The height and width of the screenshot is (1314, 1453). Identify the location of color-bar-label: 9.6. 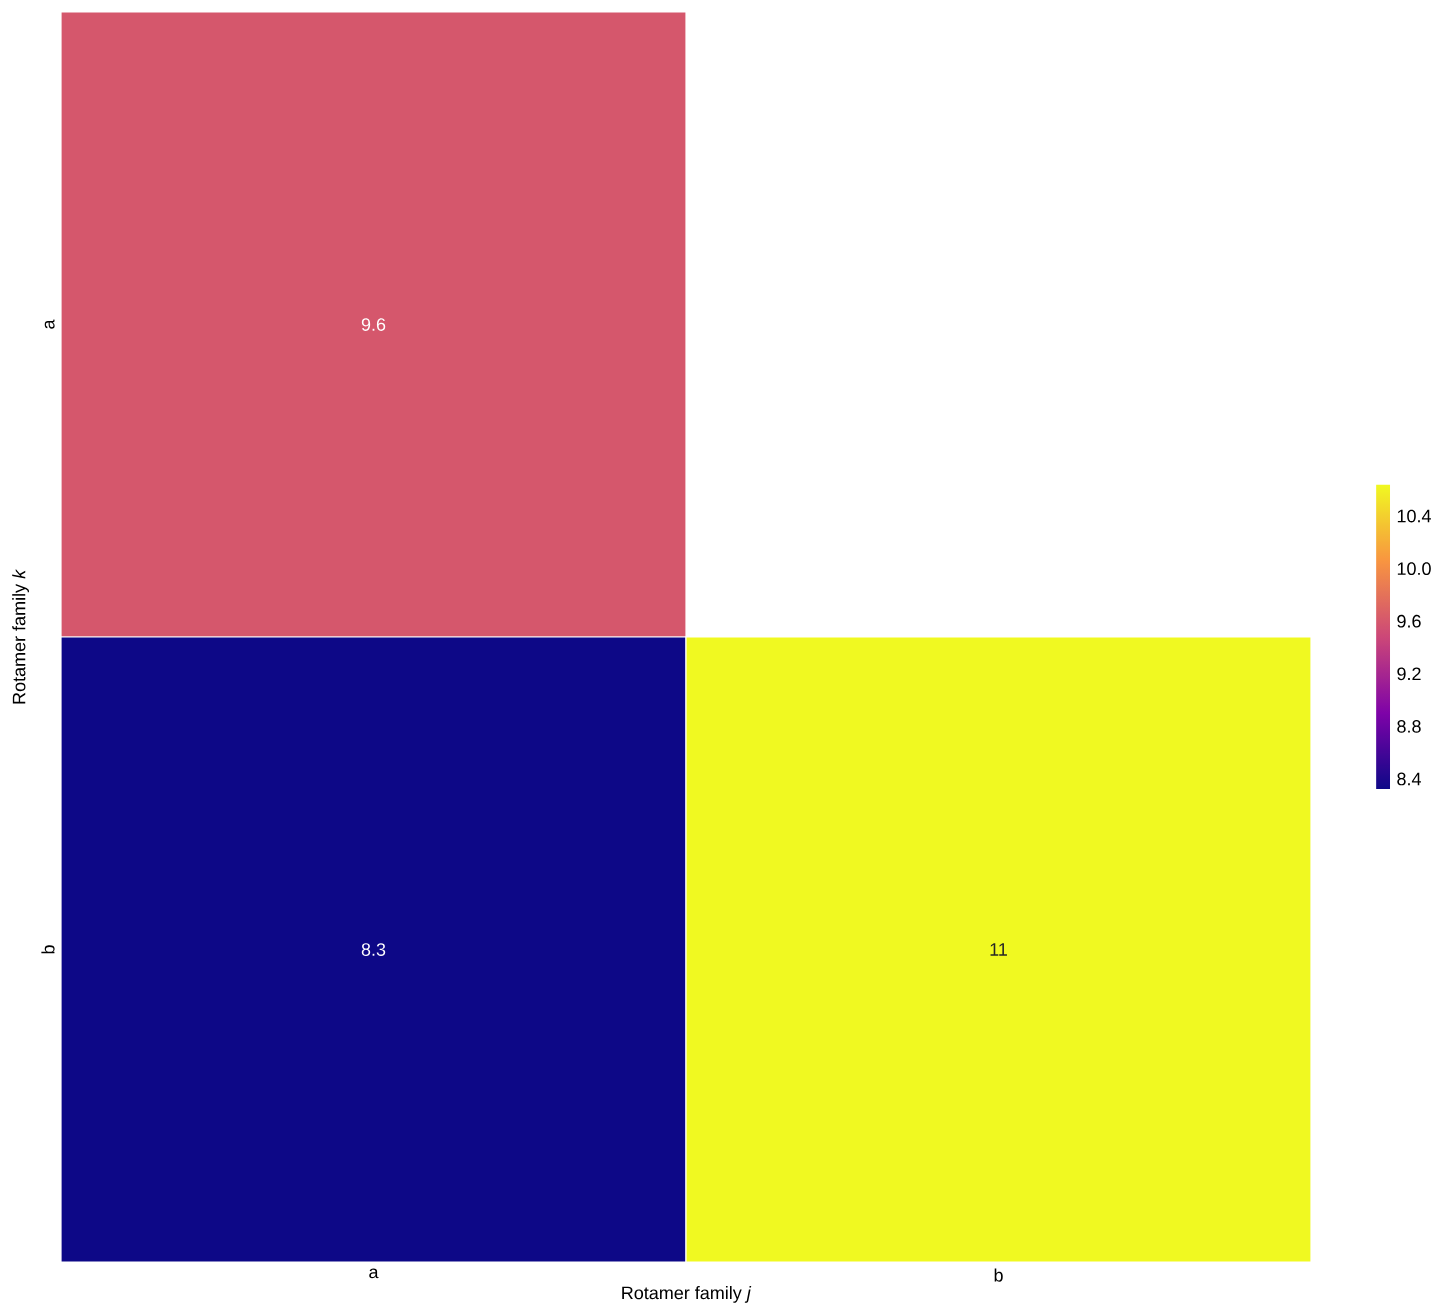
(1409, 621).